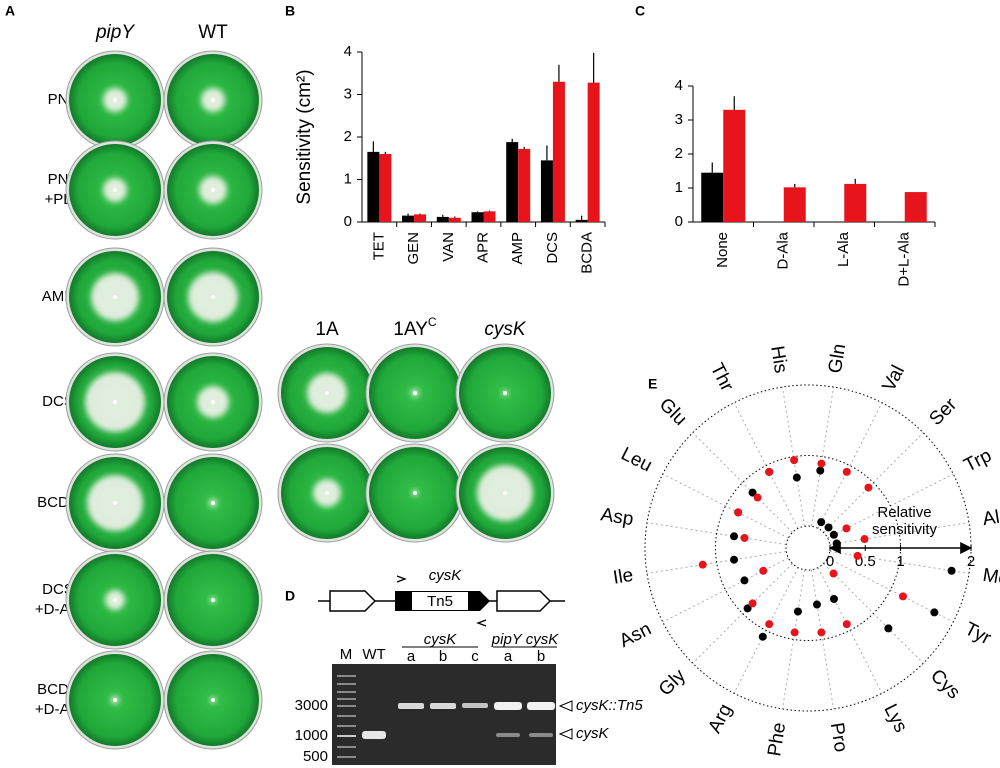 This screenshot has width=1000, height=768. I want to click on strain-label: 1AYC, so click(415, 327).